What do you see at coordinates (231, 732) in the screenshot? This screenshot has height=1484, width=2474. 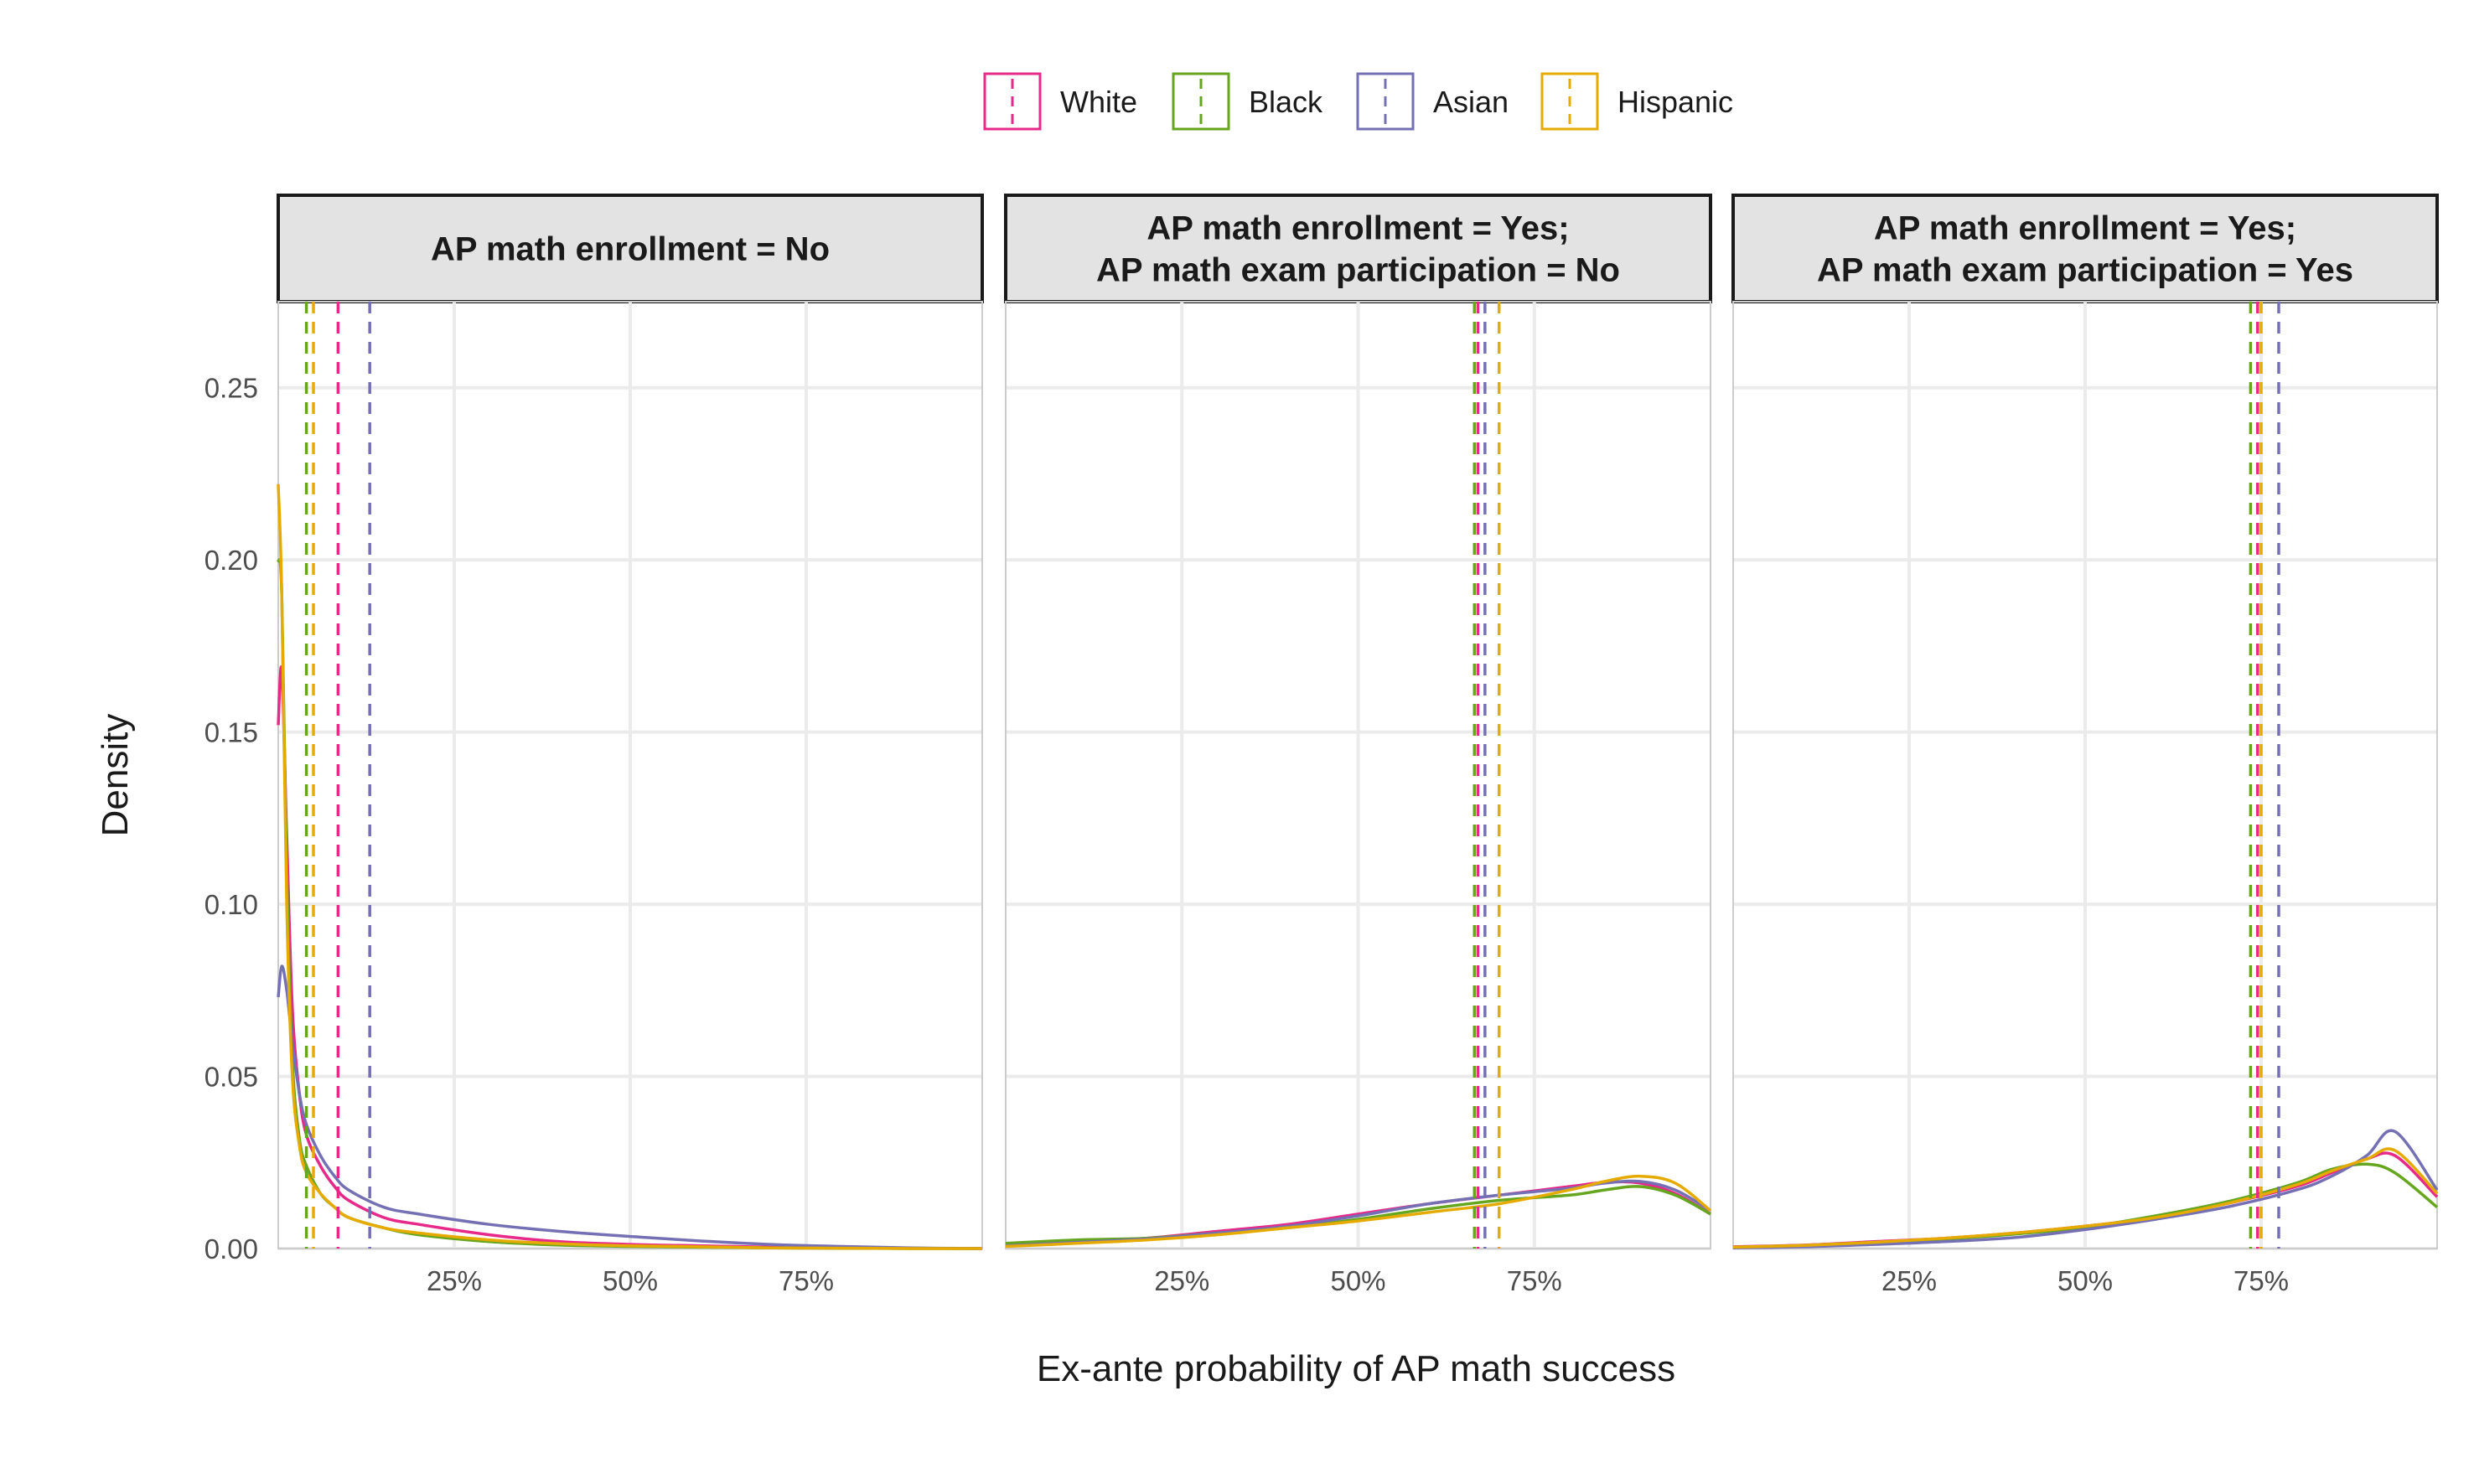 I see `y-tick-label: 0.15` at bounding box center [231, 732].